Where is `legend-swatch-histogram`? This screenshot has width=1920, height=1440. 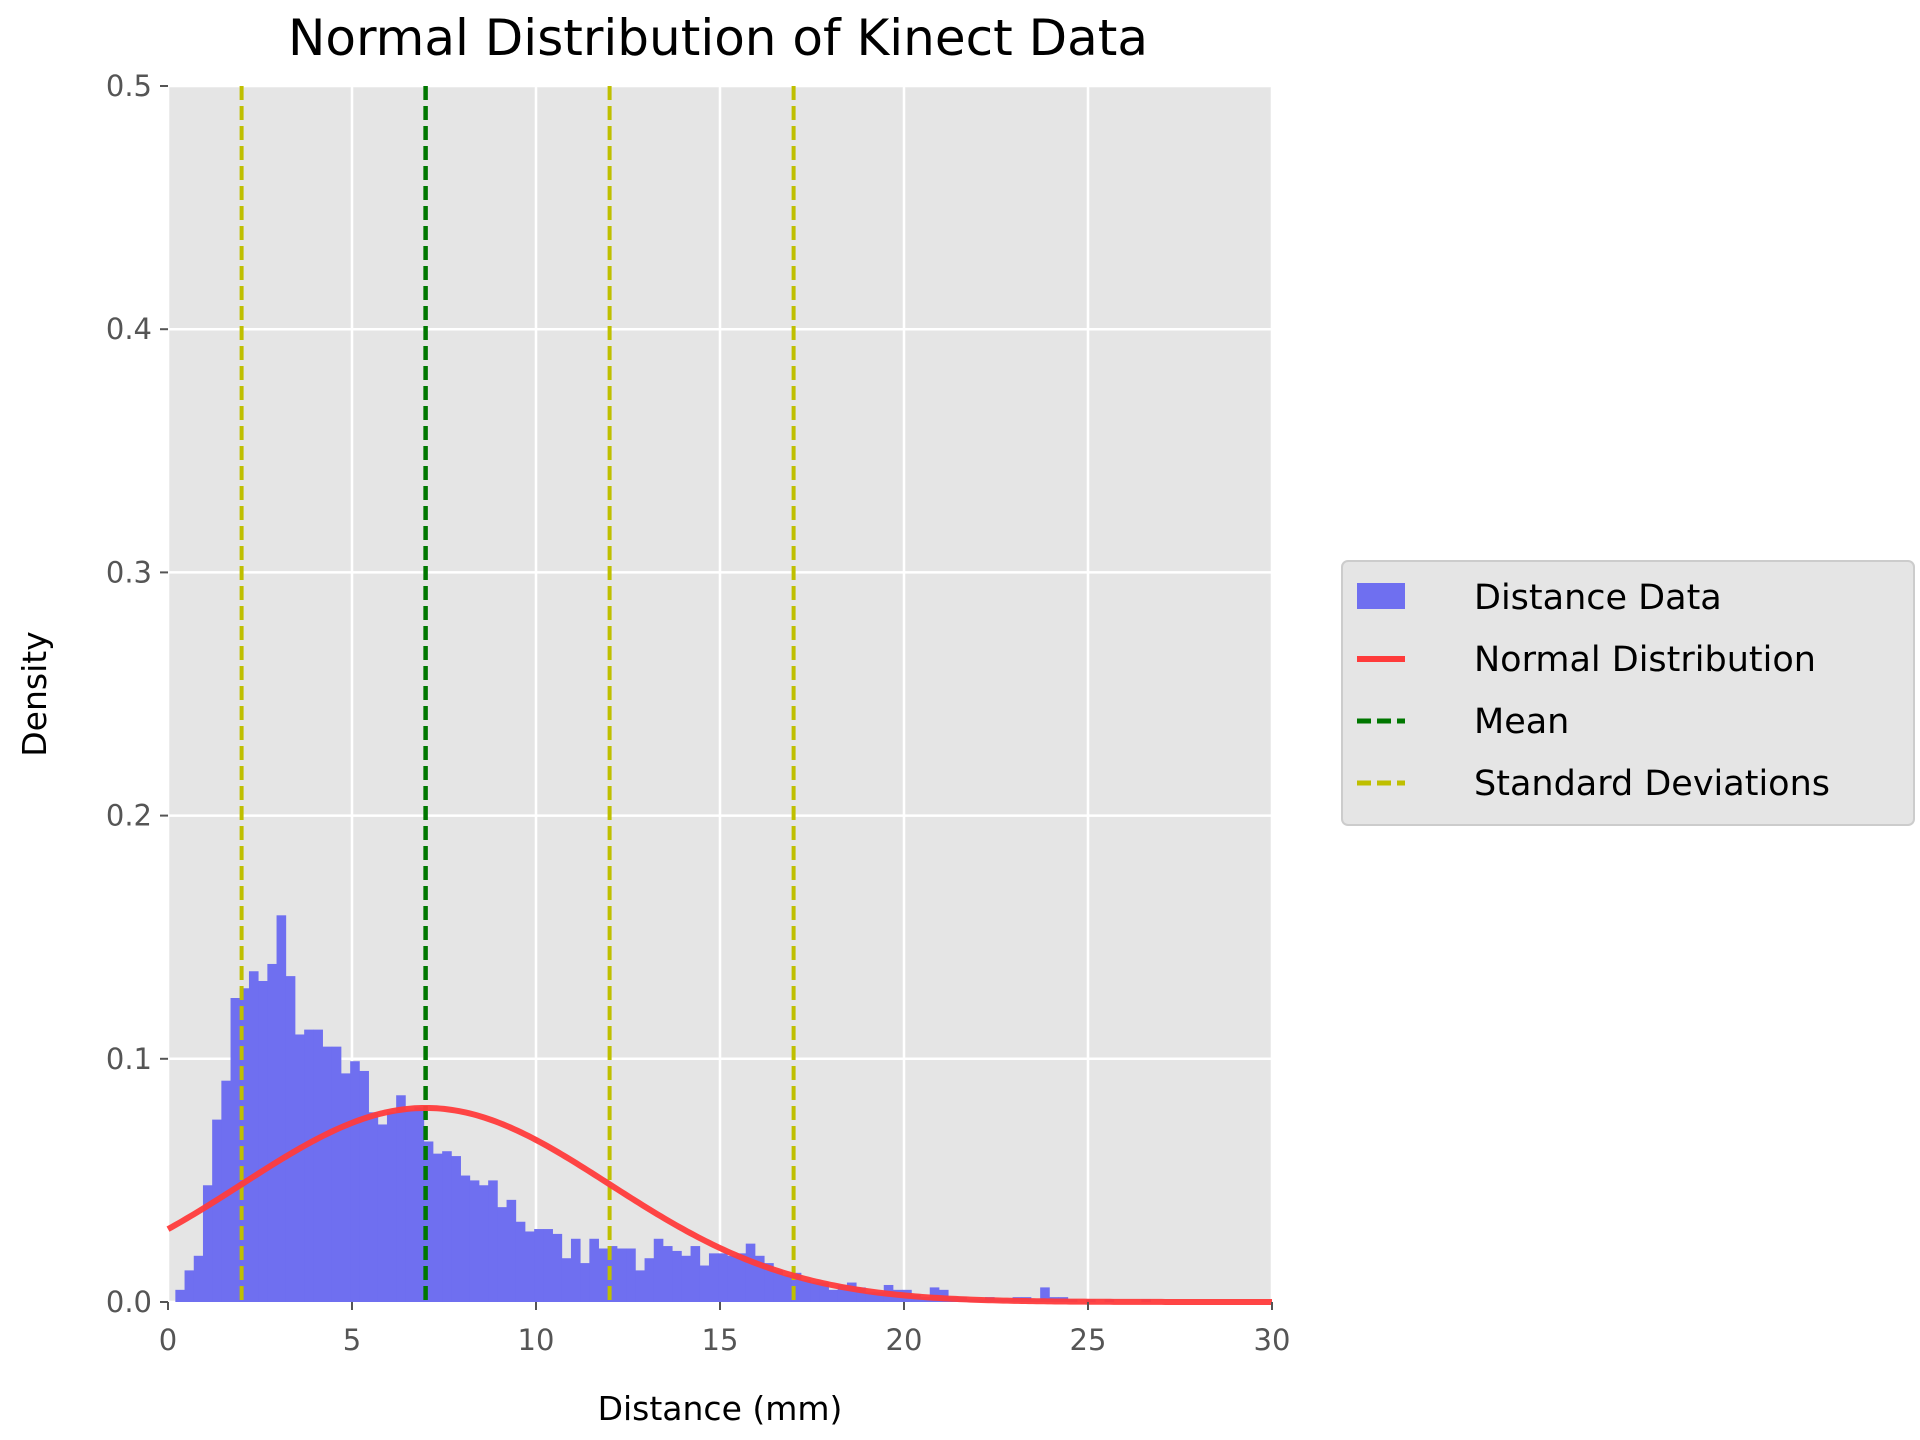
legend-swatch-histogram is located at coordinates (1381, 596).